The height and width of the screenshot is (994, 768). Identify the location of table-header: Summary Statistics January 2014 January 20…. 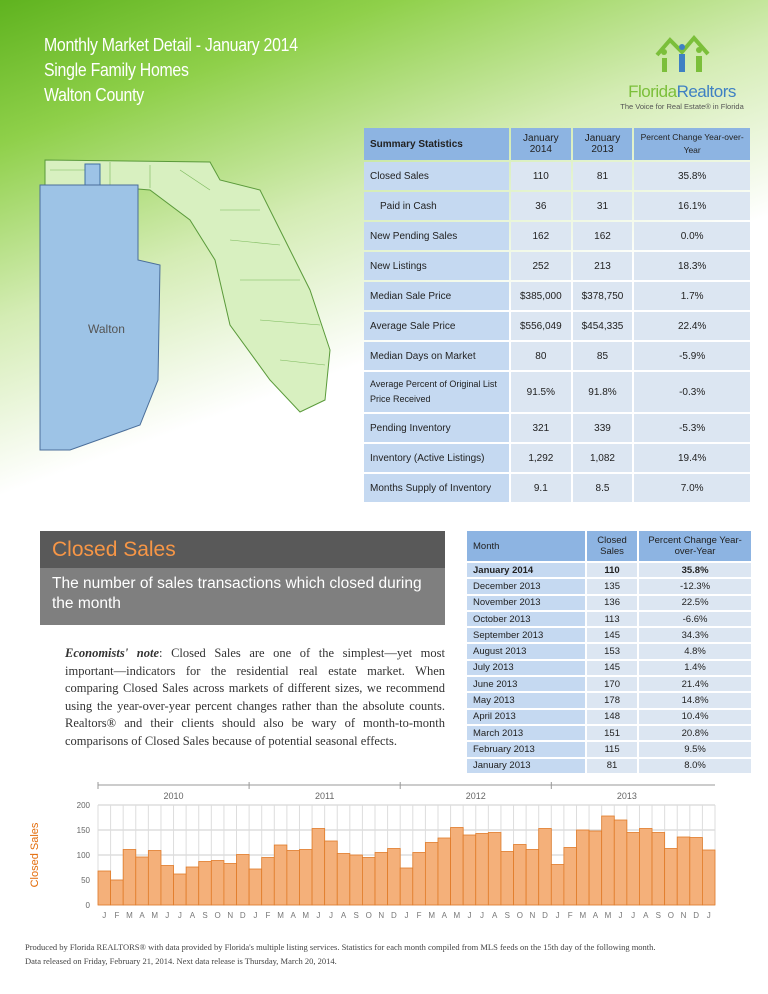
(557, 144).